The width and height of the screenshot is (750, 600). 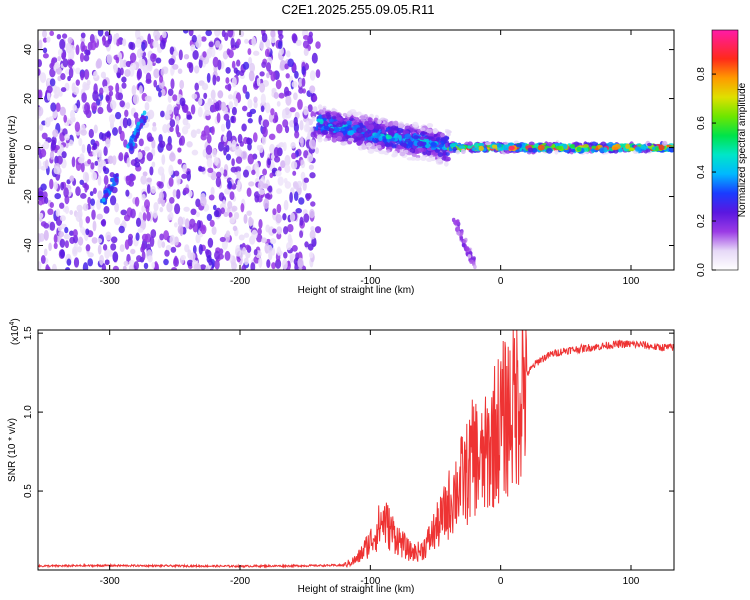 I want to click on colorbar-label: Normalized spectral amplitude, so click(x=742, y=149).